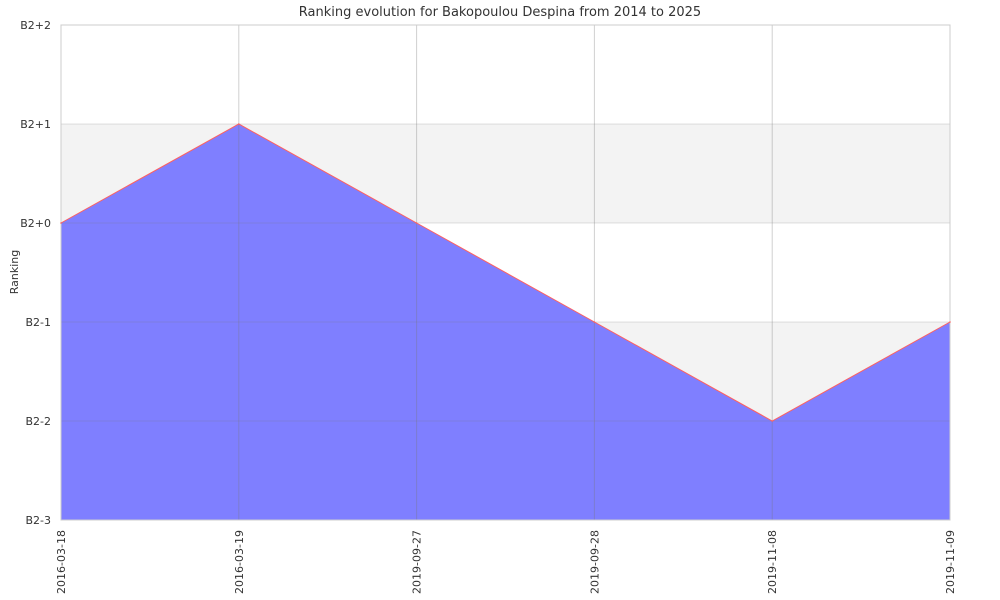 The height and width of the screenshot is (600, 1000). Describe the element at coordinates (35, 25) in the screenshot. I see `y-tick-label: B2+2` at that location.